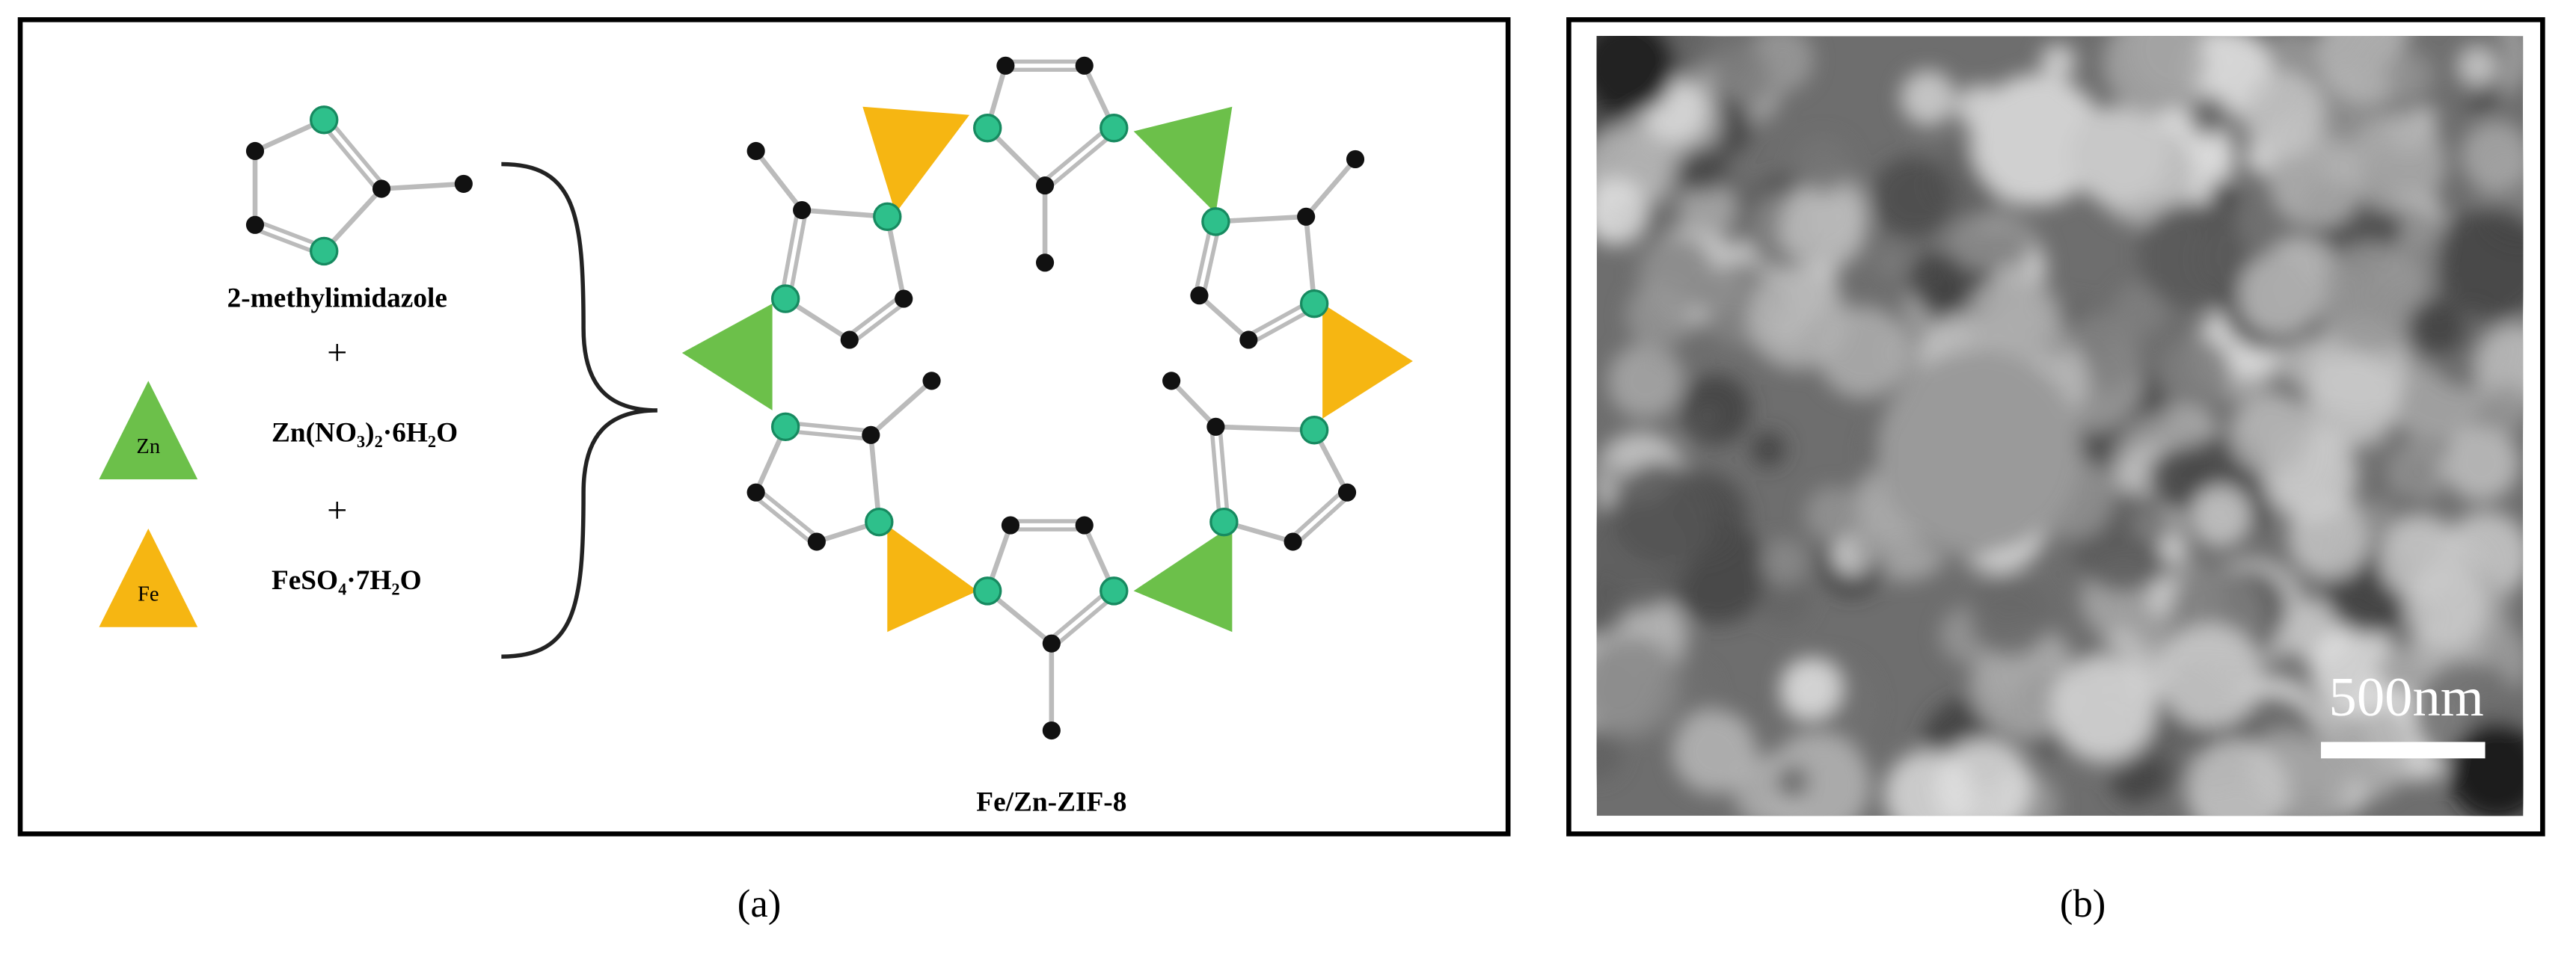 The height and width of the screenshot is (957, 2576). I want to click on scale-bar, so click(2402, 750).